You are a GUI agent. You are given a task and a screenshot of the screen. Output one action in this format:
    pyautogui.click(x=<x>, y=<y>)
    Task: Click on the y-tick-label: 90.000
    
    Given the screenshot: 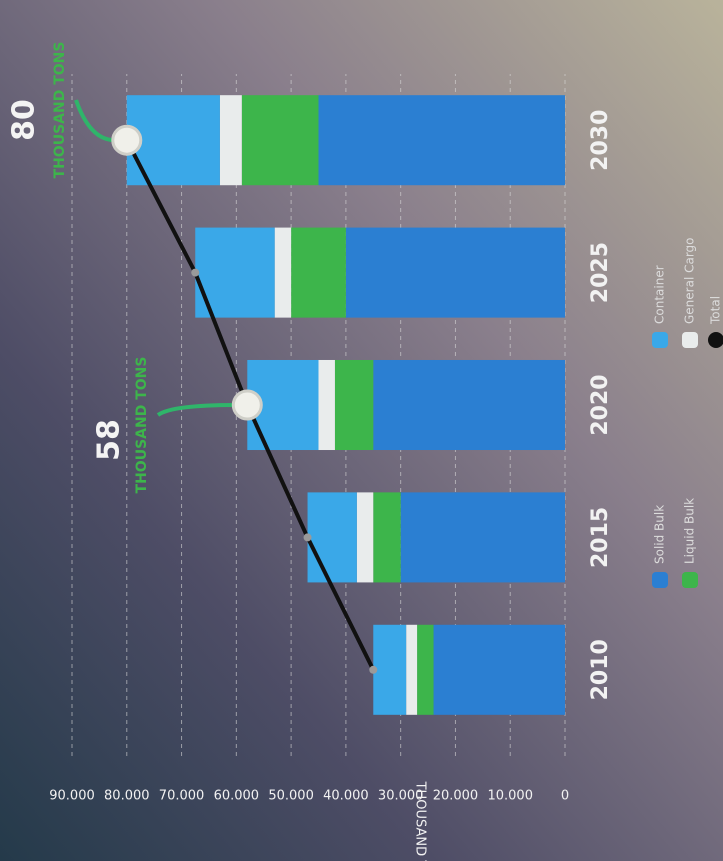 What is the action you would take?
    pyautogui.click(x=72, y=796)
    